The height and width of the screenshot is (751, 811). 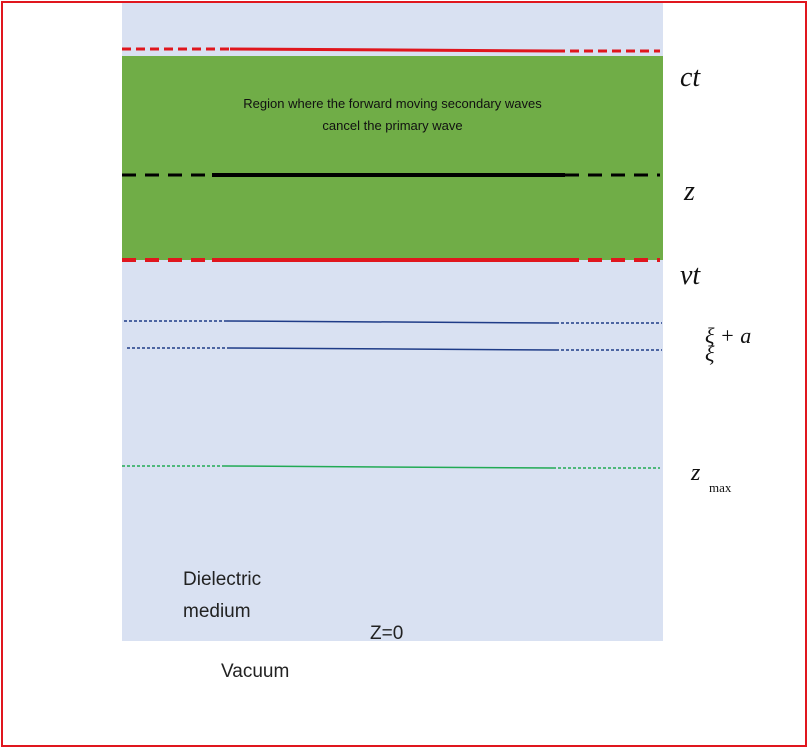 What do you see at coordinates (696, 473) in the screenshot?
I see `zmax-label: z` at bounding box center [696, 473].